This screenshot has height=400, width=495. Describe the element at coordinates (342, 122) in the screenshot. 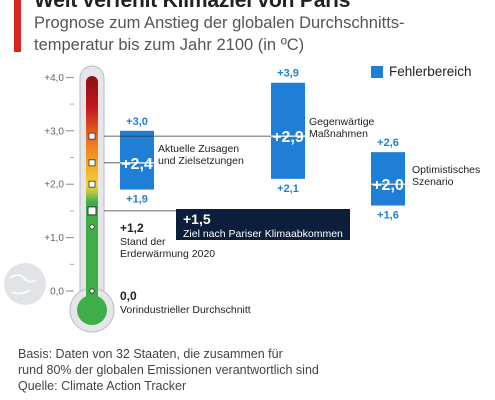

I see `scenario-label: Gegenwärtige` at that location.